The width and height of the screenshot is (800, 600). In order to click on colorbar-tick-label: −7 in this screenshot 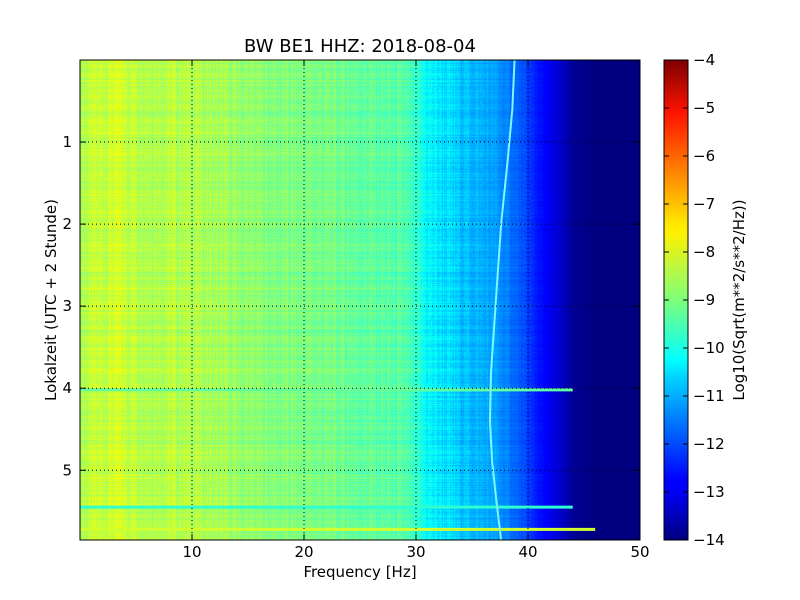, I will do `click(704, 204)`.